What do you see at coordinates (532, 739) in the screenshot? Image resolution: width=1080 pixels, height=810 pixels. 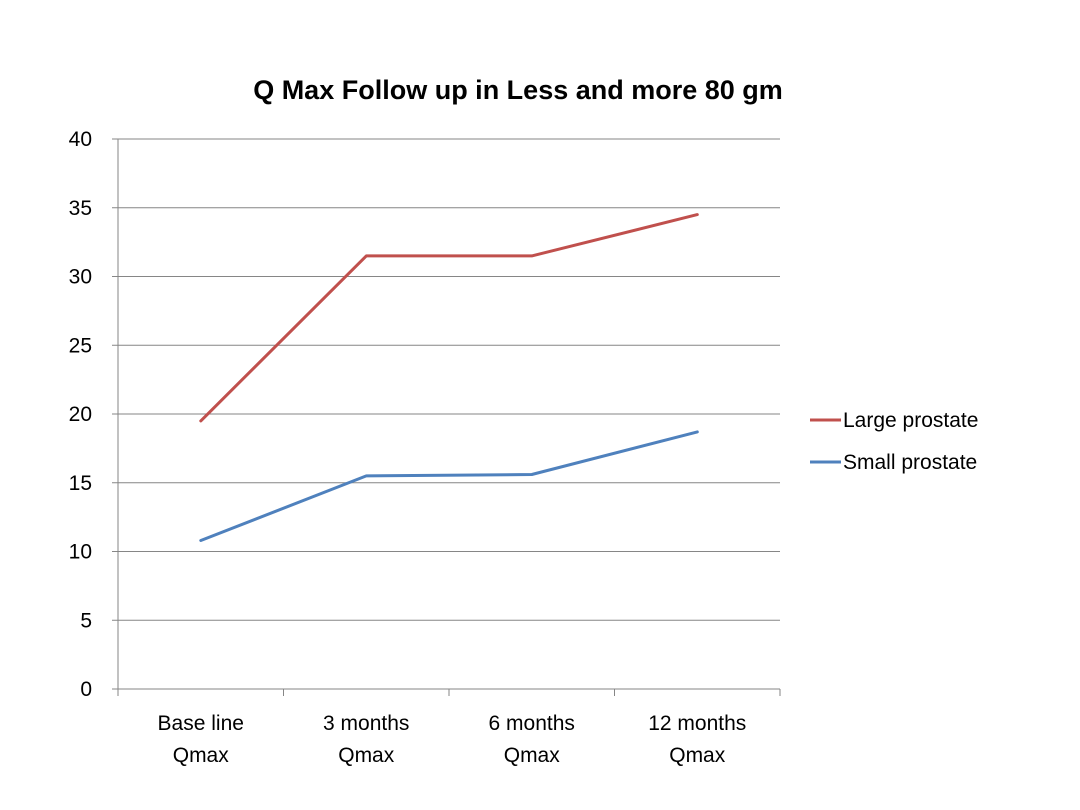 I see `x-tick-label: 6 months Qmax` at bounding box center [532, 739].